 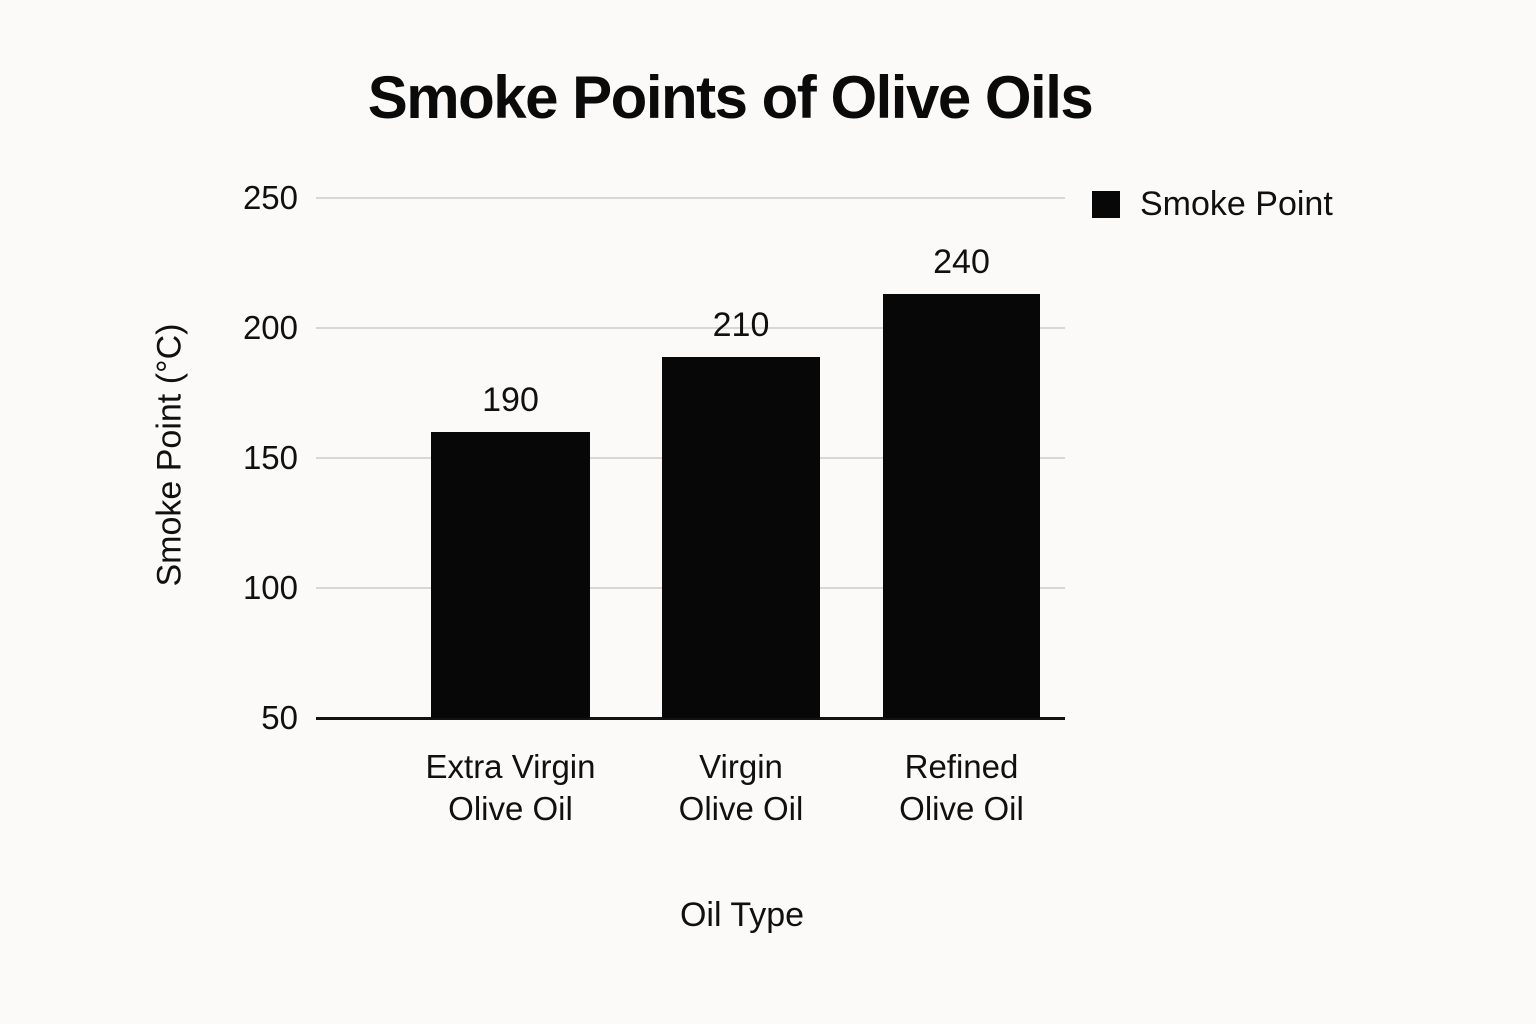 I want to click on legend: Smoke Point, so click(x=1212, y=204).